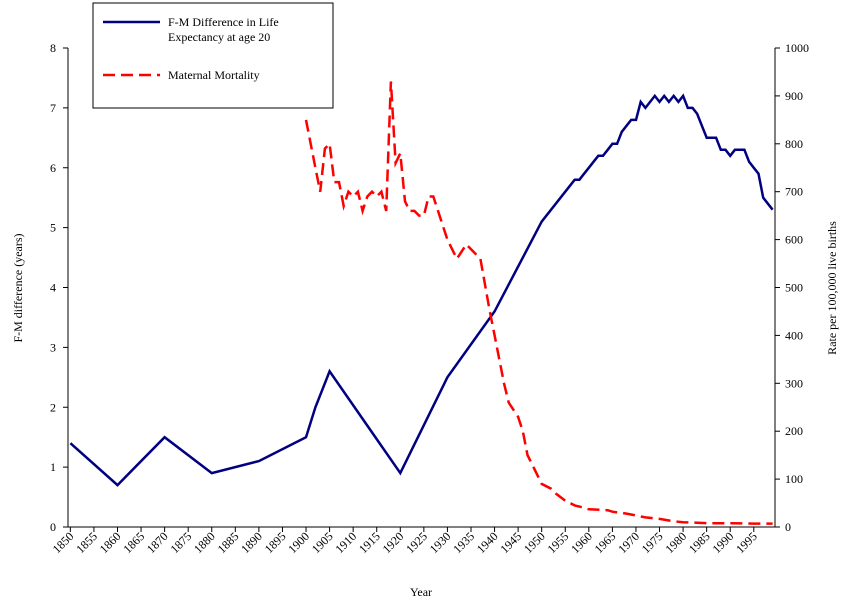 Image resolution: width=844 pixels, height=603 pixels. I want to click on x-tick-label: 1890, so click(251, 542).